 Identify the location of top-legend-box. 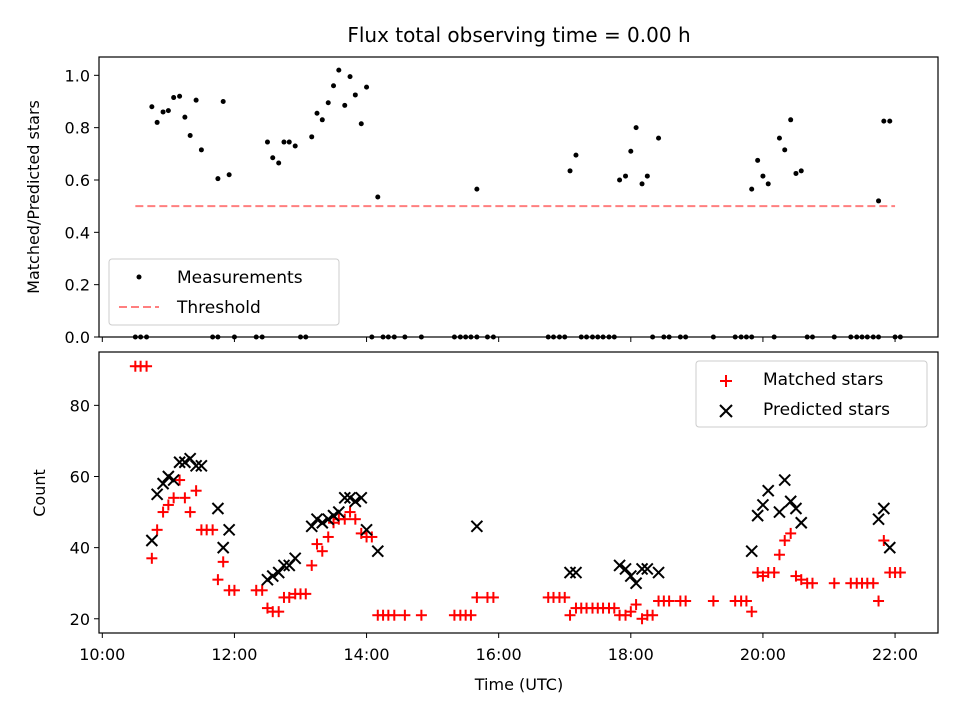
(224, 292).